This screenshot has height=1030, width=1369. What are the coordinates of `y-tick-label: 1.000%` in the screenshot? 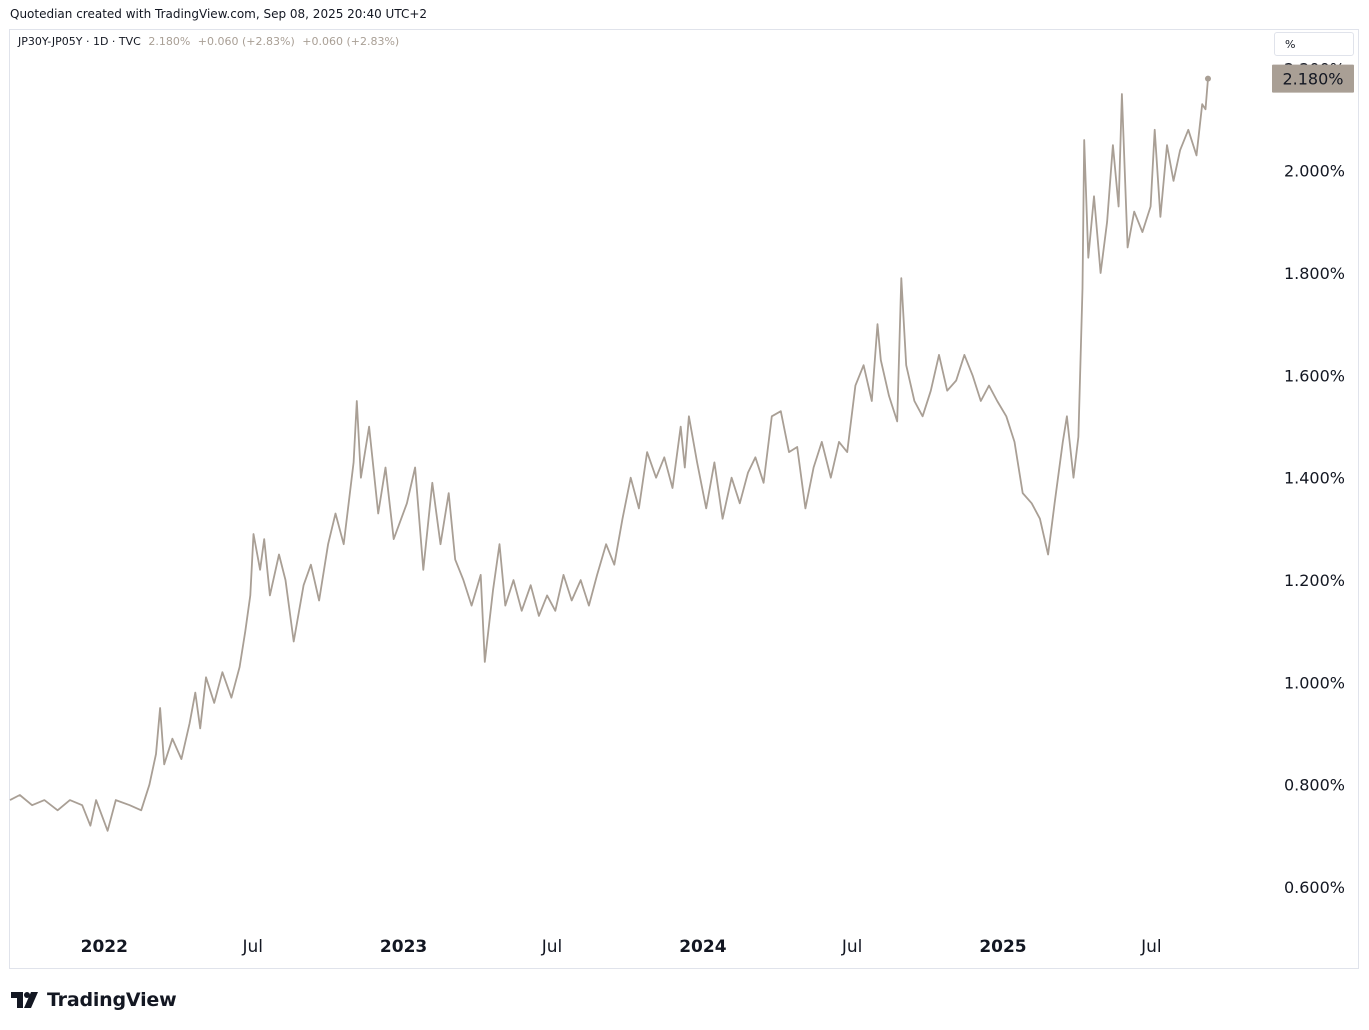 It's located at (1314, 682).